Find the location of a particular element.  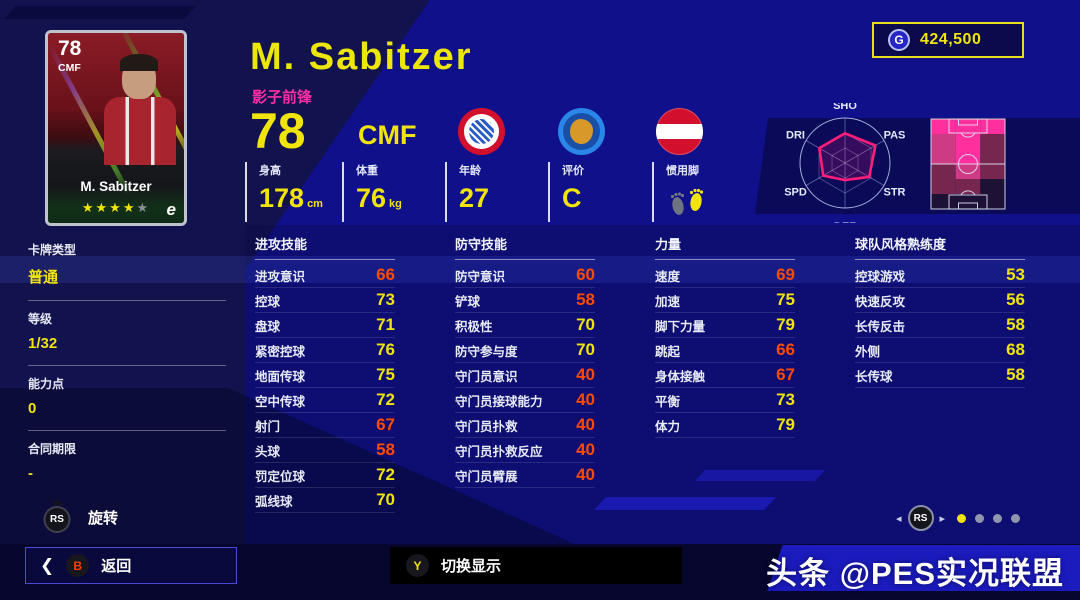

sidebar-item: 合同期限 - is located at coordinates (127, 463).